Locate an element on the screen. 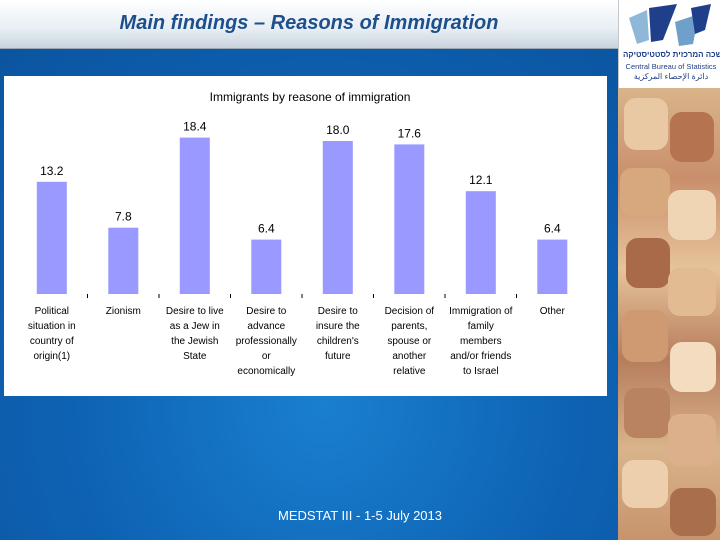 This screenshot has width=720, height=540. title-bar: Main findings – Reasons of Immigration is located at coordinates (309, 24).